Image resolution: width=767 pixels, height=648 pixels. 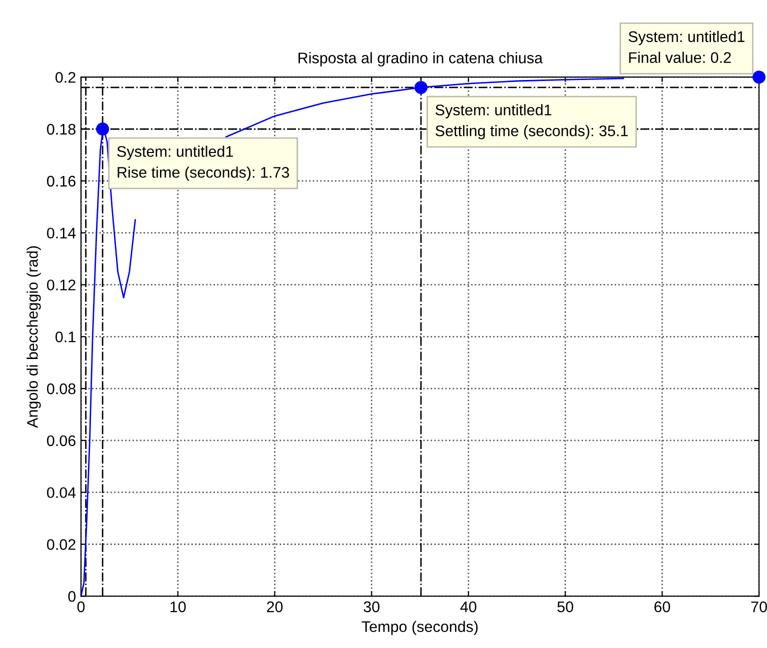 What do you see at coordinates (662, 606) in the screenshot?
I see `x-tick-label: 60` at bounding box center [662, 606].